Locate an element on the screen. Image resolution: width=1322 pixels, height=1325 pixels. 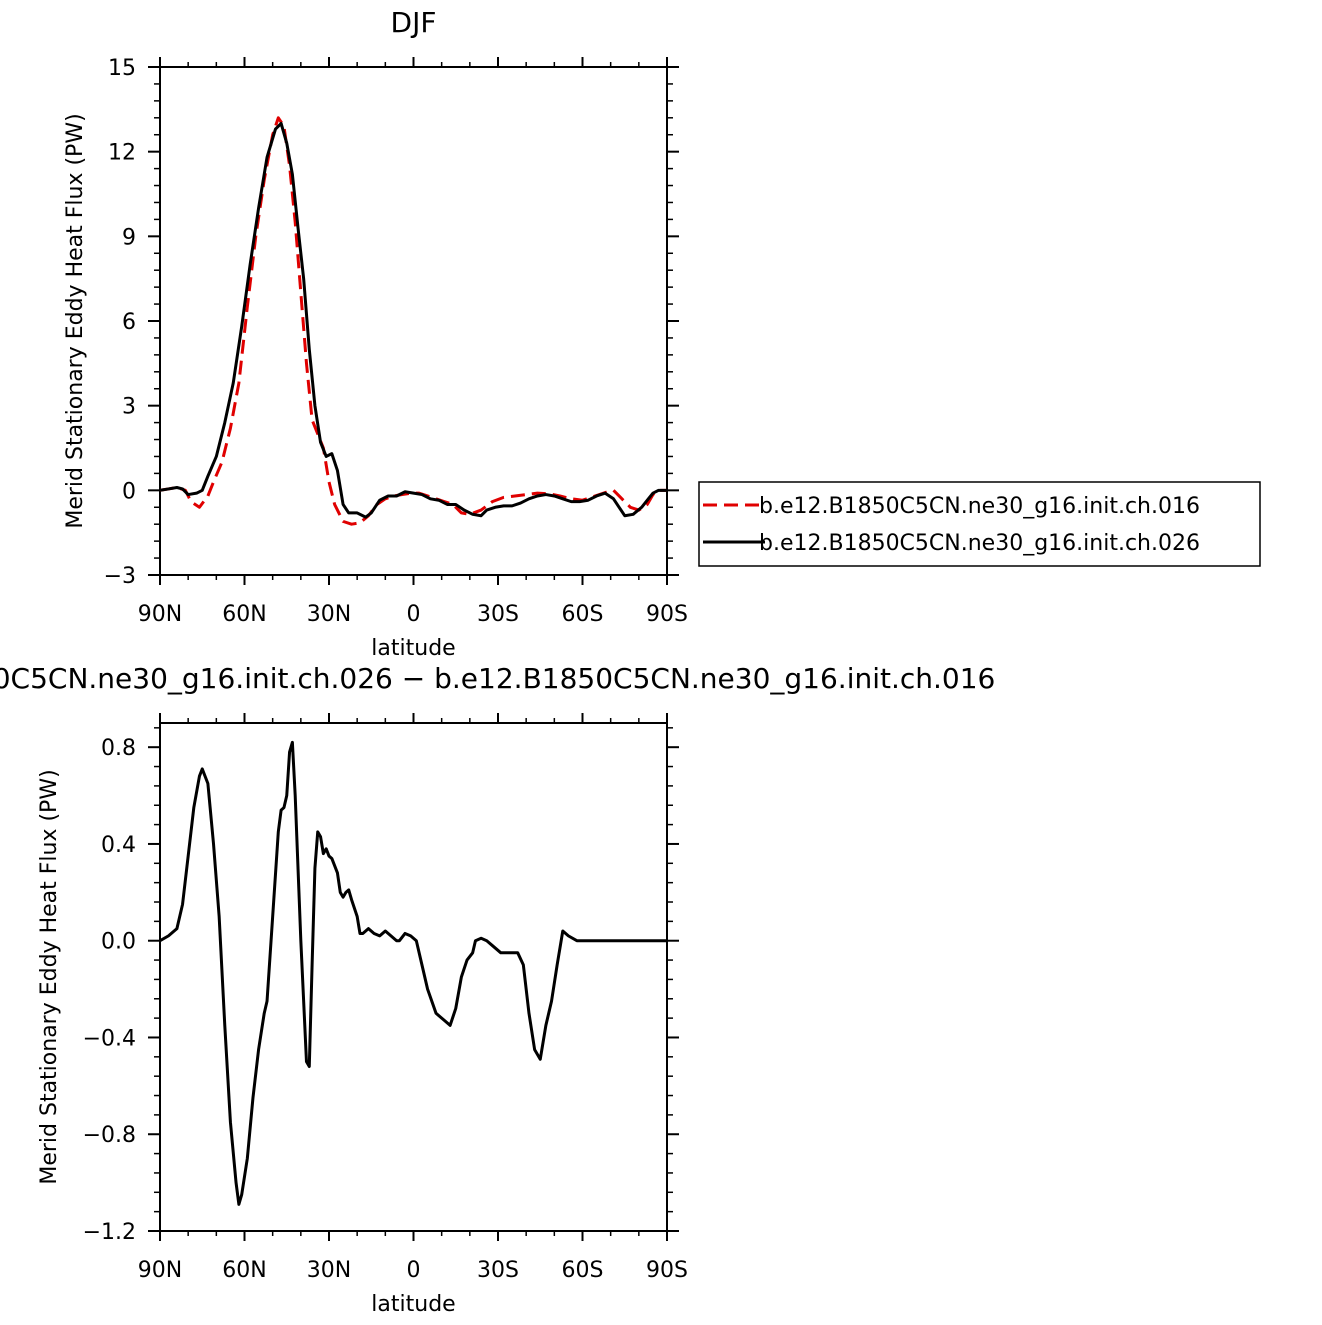
y-tick-label: −1.2 is located at coordinates (109, 1232).